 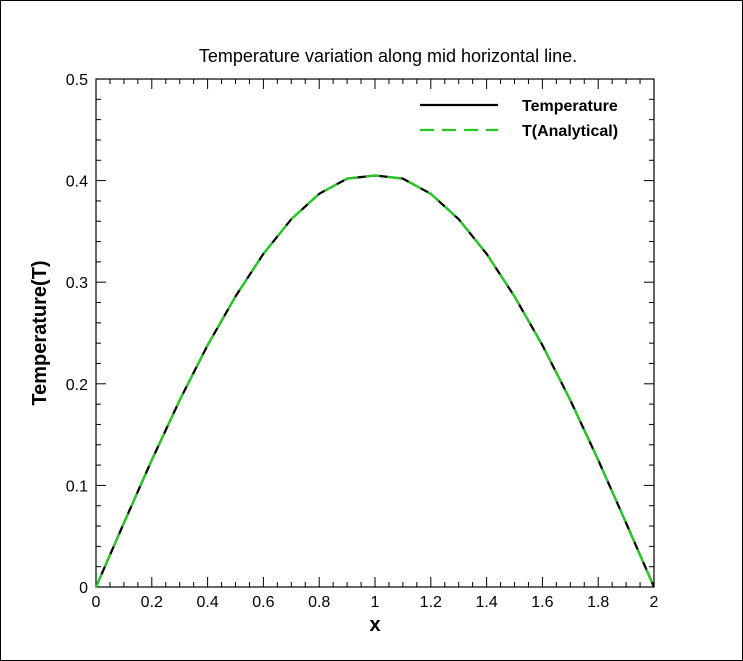 I want to click on y-axis-label: Temperature(T), so click(x=40, y=332).